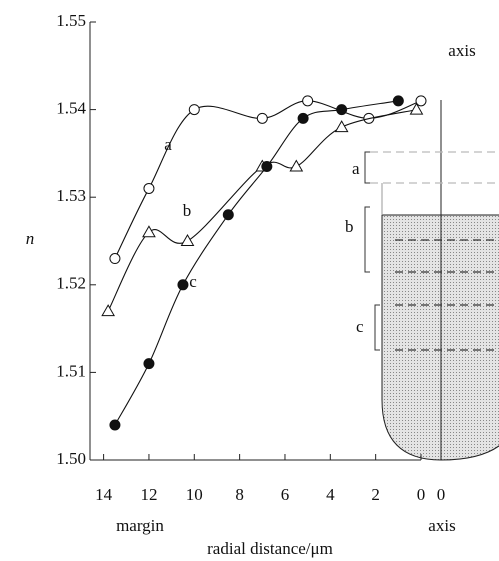  I want to click on inset-tick-label: 0, so click(441, 494).